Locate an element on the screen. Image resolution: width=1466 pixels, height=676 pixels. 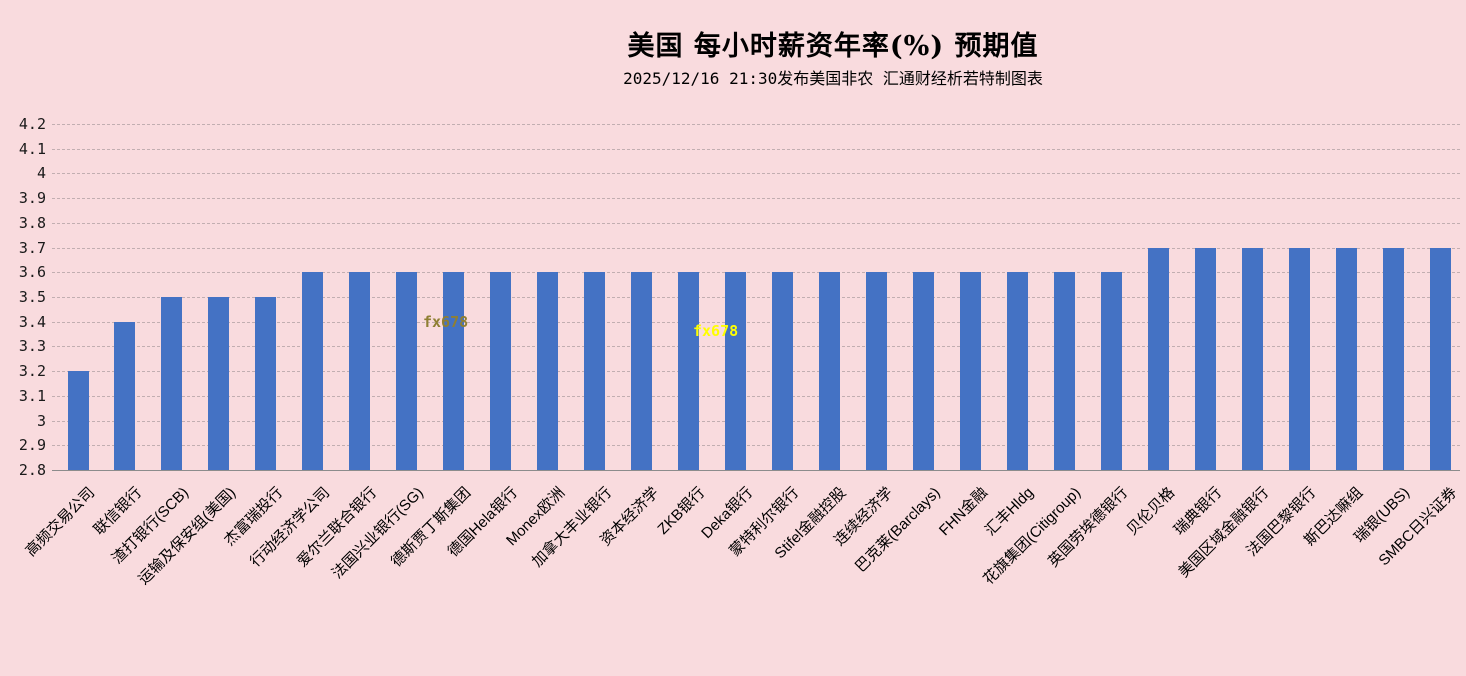
y-tick-label: 3.2 is located at coordinates (32, 371).